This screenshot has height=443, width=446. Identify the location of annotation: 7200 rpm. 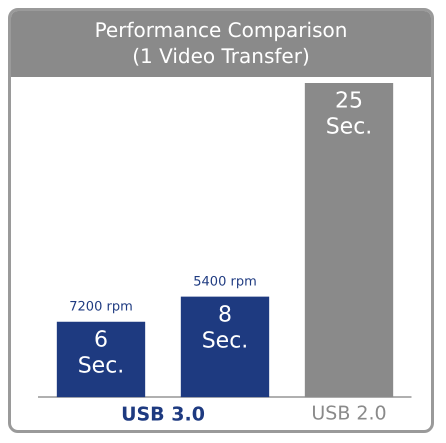
(101, 307).